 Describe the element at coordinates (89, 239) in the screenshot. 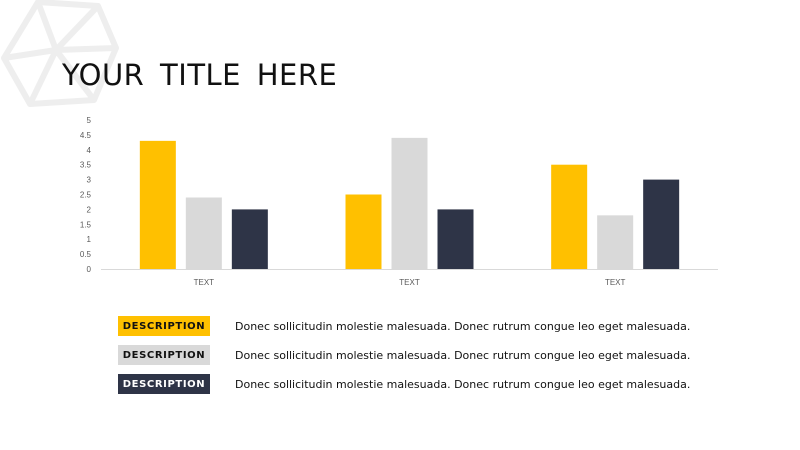

I see `y-tick-label: 1` at that location.